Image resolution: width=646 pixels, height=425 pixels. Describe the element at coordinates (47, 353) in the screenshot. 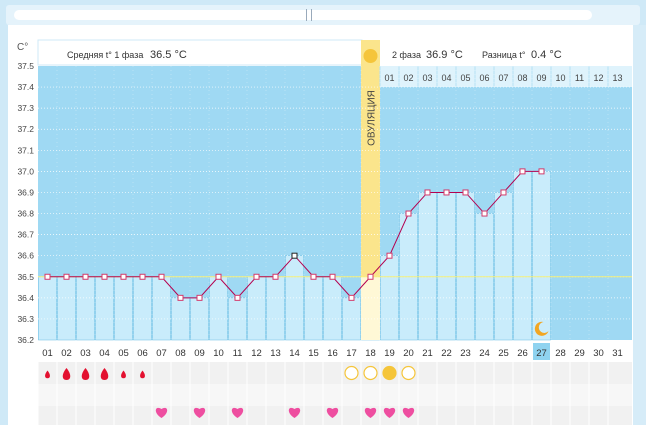

I see `x-tick-label: 01` at that location.